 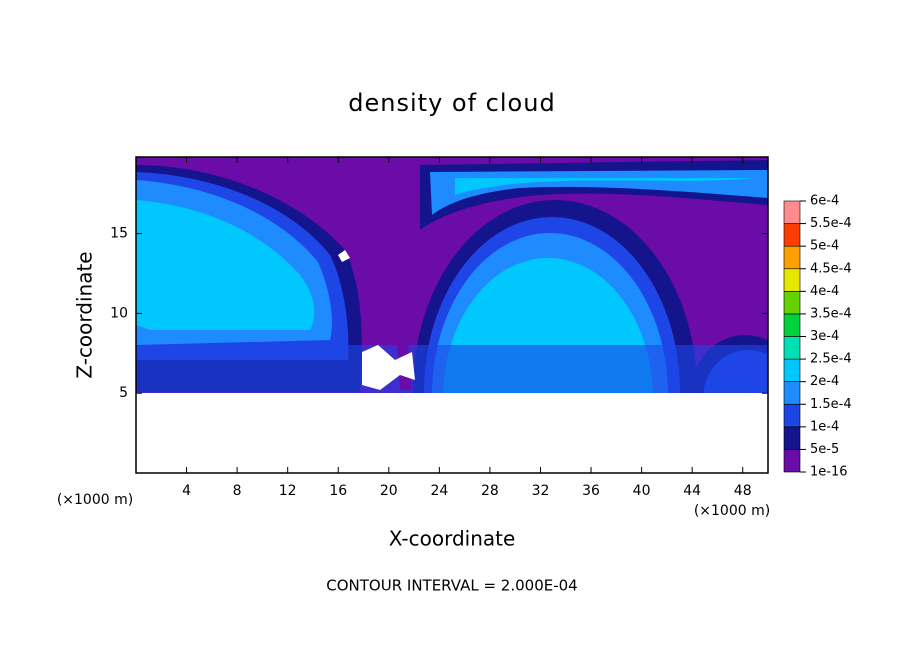 What do you see at coordinates (824, 449) in the screenshot?
I see `colorbar-label: 5e-5` at bounding box center [824, 449].